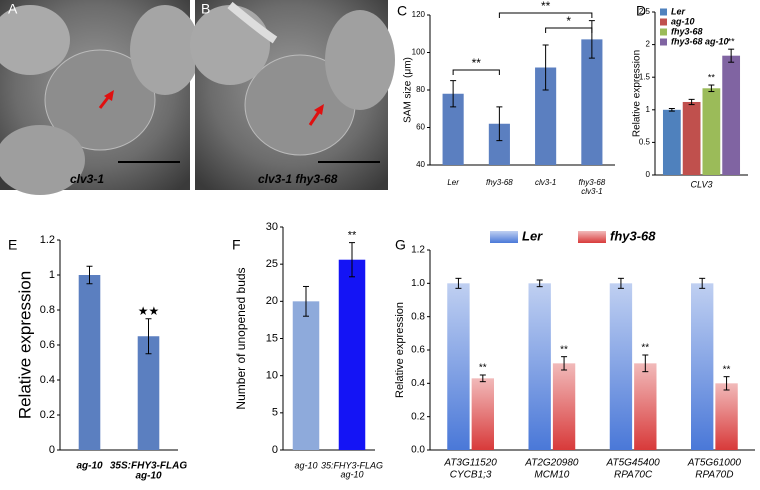 The image size is (760, 490). I want to click on image-panel-a: A clv3-1, so click(100, 97).